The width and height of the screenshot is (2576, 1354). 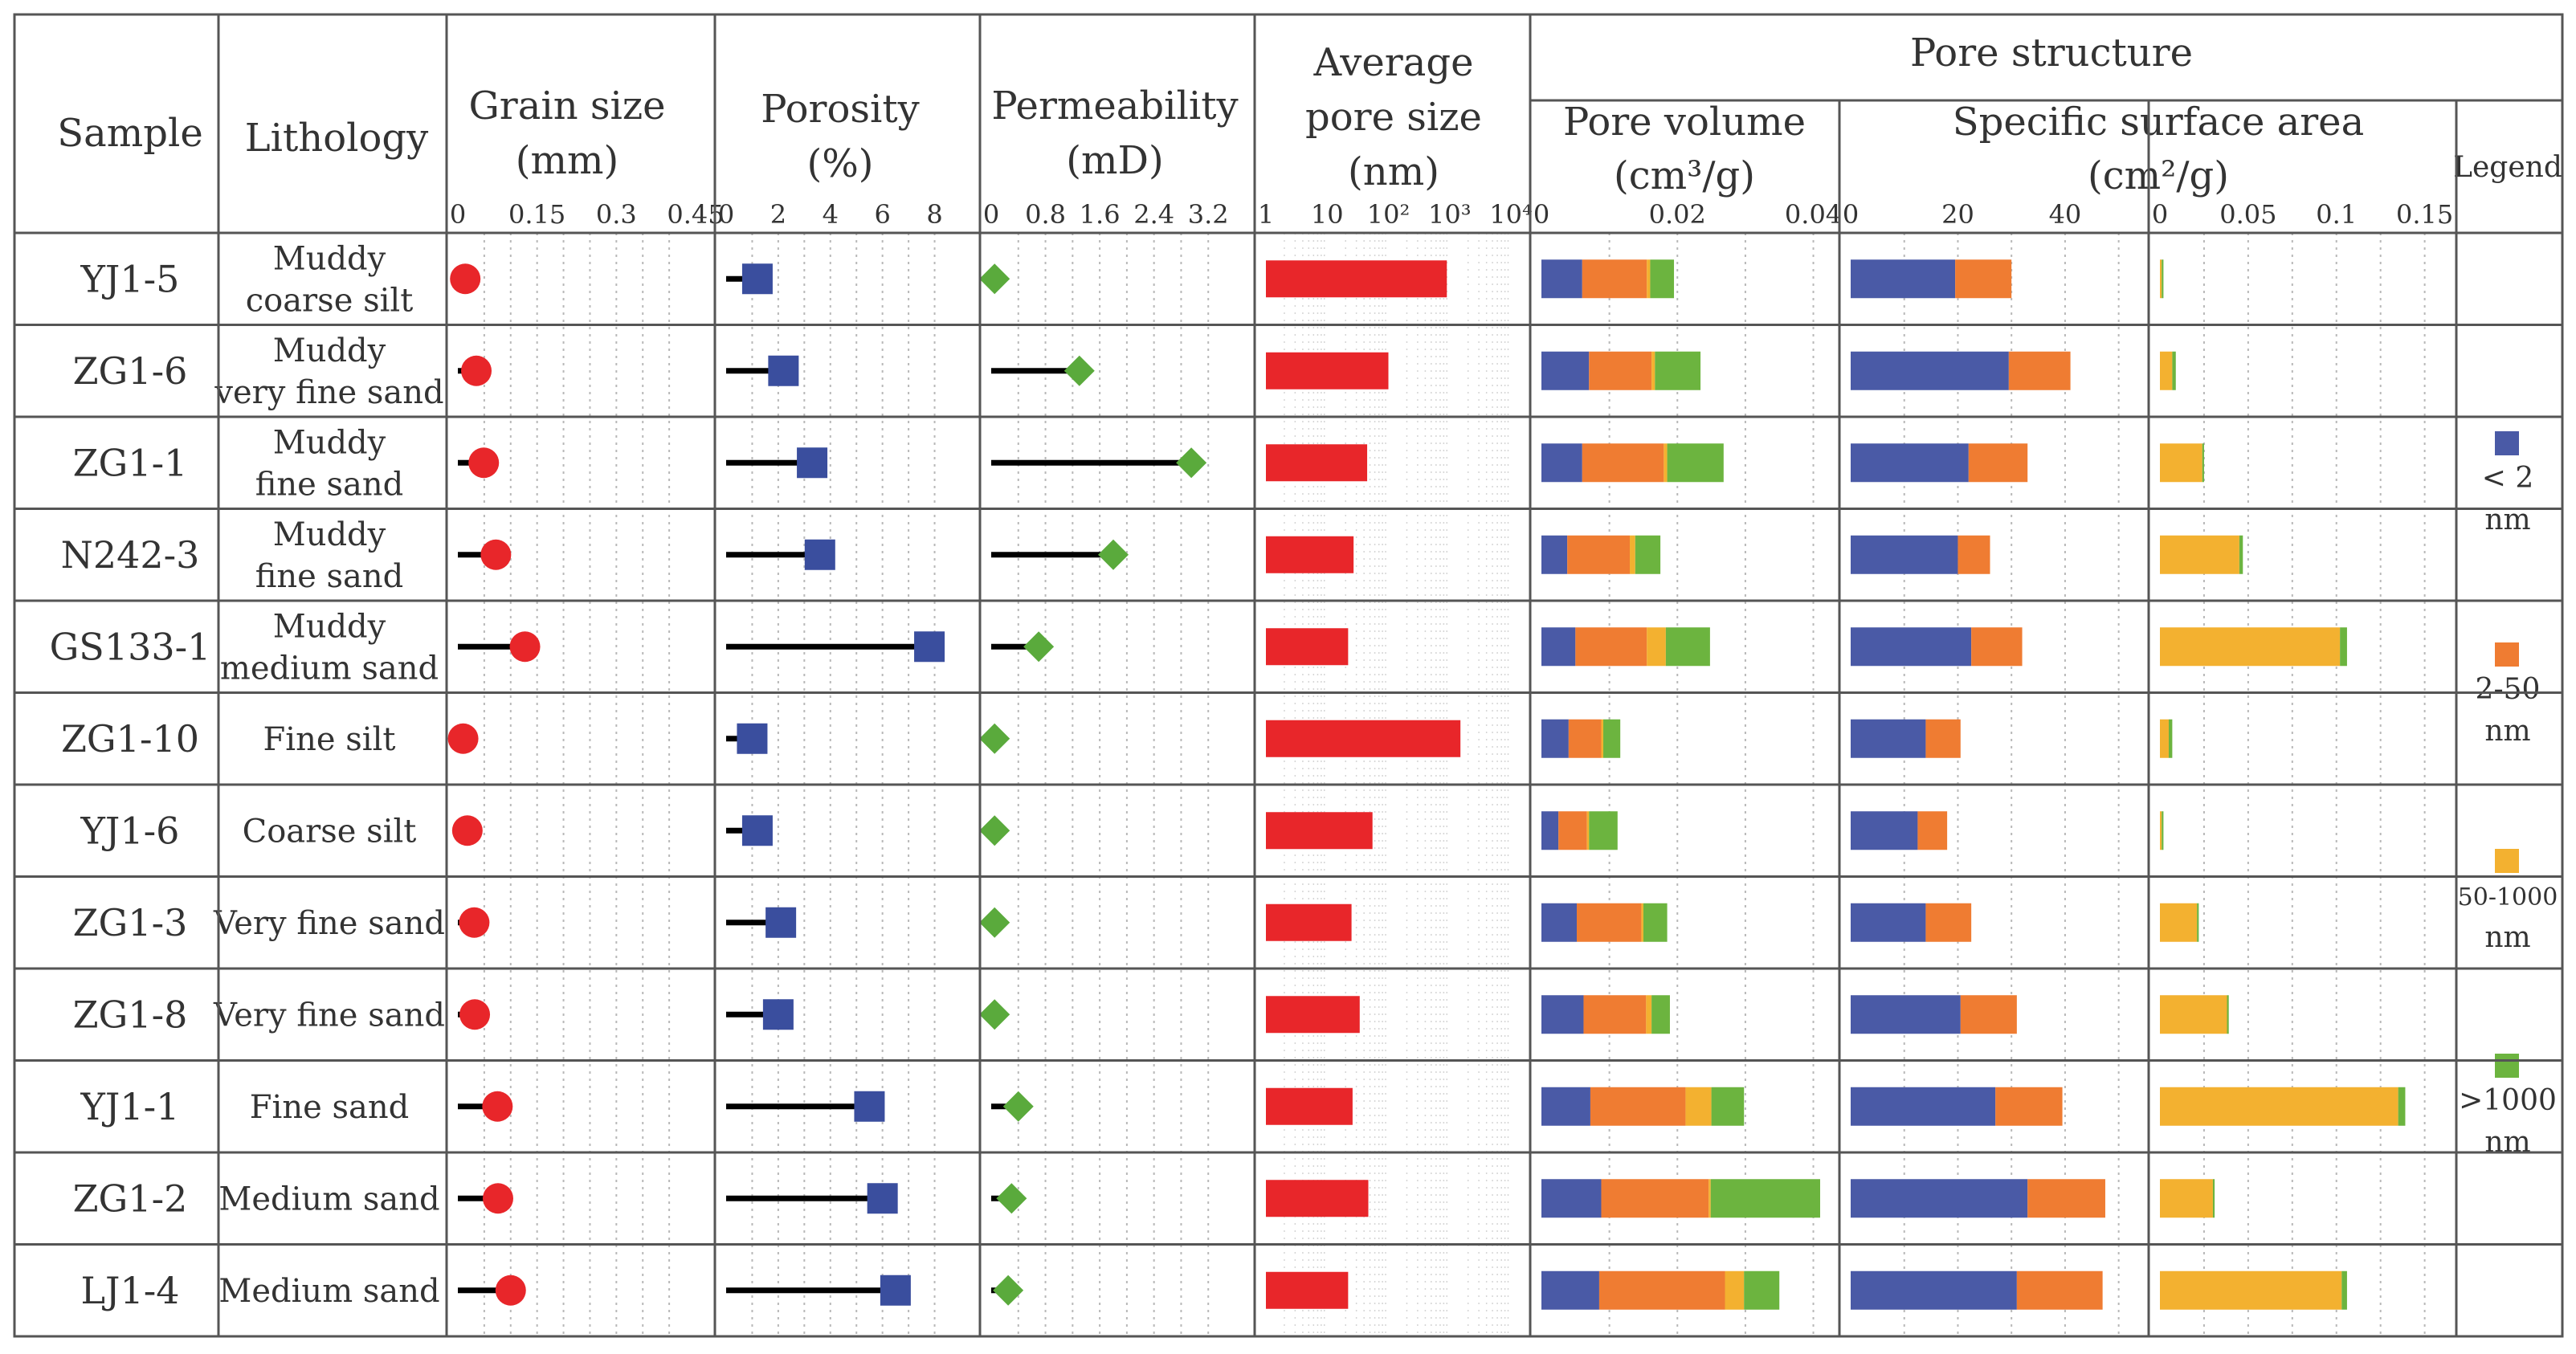 I want to click on header-sample: Sample, so click(x=130, y=133).